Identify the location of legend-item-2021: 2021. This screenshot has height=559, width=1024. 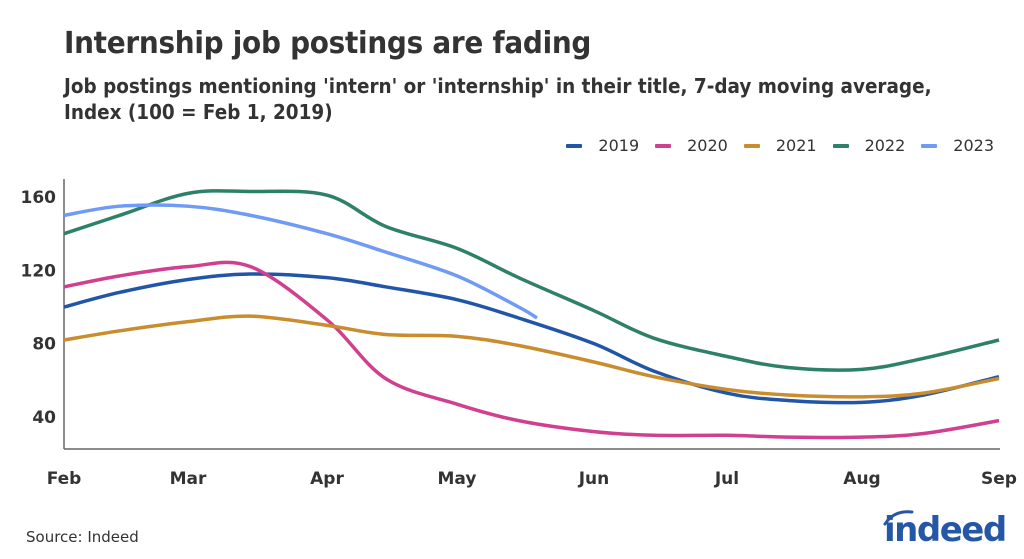
(780, 145).